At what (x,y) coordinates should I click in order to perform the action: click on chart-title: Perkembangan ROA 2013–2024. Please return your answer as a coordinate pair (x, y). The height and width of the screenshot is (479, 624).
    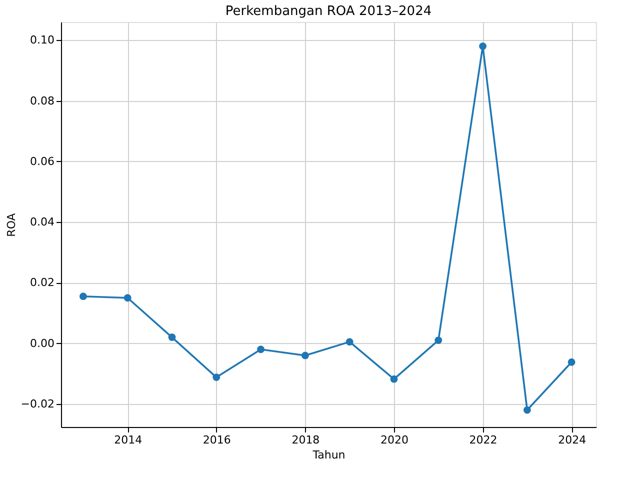
    Looking at the image, I should click on (328, 11).